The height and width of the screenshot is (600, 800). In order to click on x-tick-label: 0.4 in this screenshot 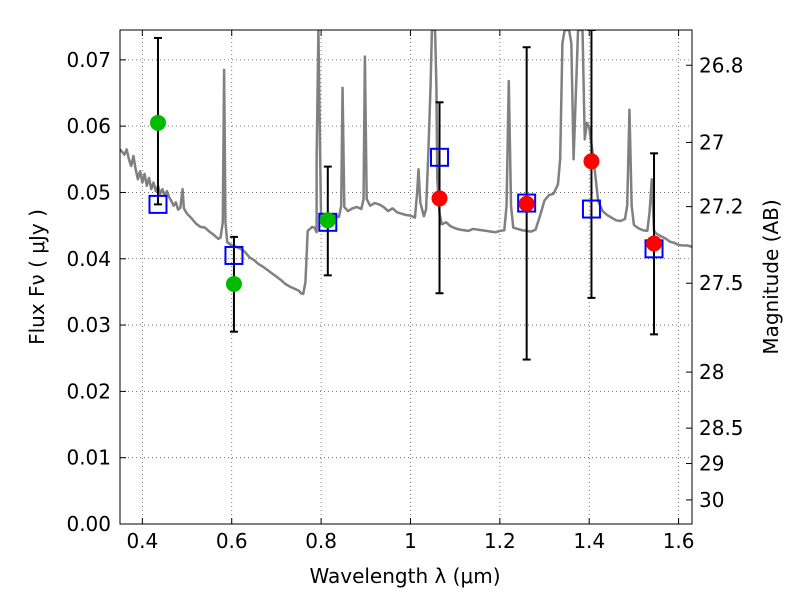, I will do `click(142, 541)`.